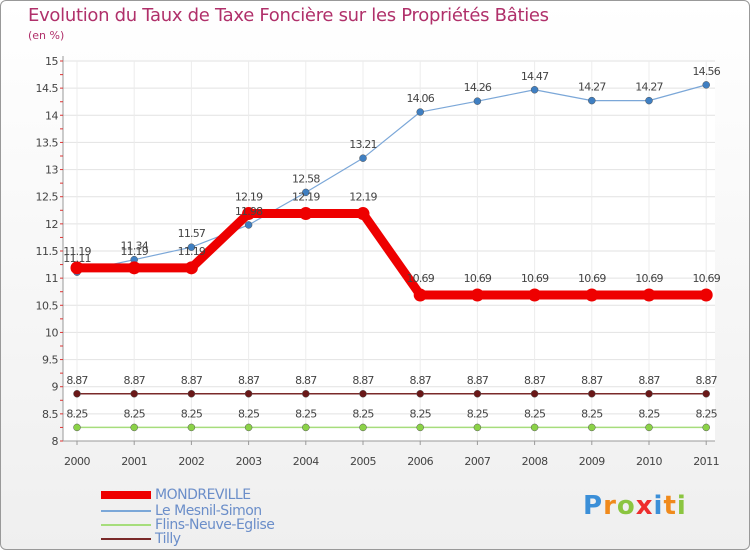  I want to click on legend-label-mondreville: MONDREVILLE, so click(203, 495).